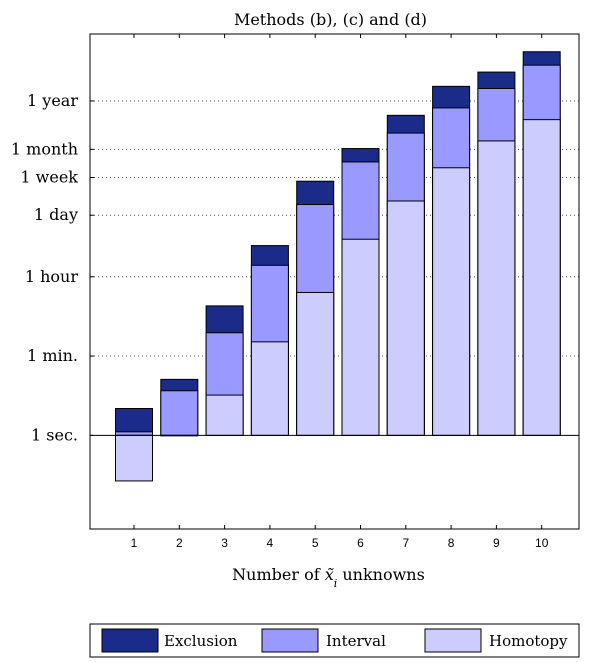 The width and height of the screenshot is (593, 662). Describe the element at coordinates (528, 641) in the screenshot. I see `legend-label-homotopy: Homotopy` at that location.